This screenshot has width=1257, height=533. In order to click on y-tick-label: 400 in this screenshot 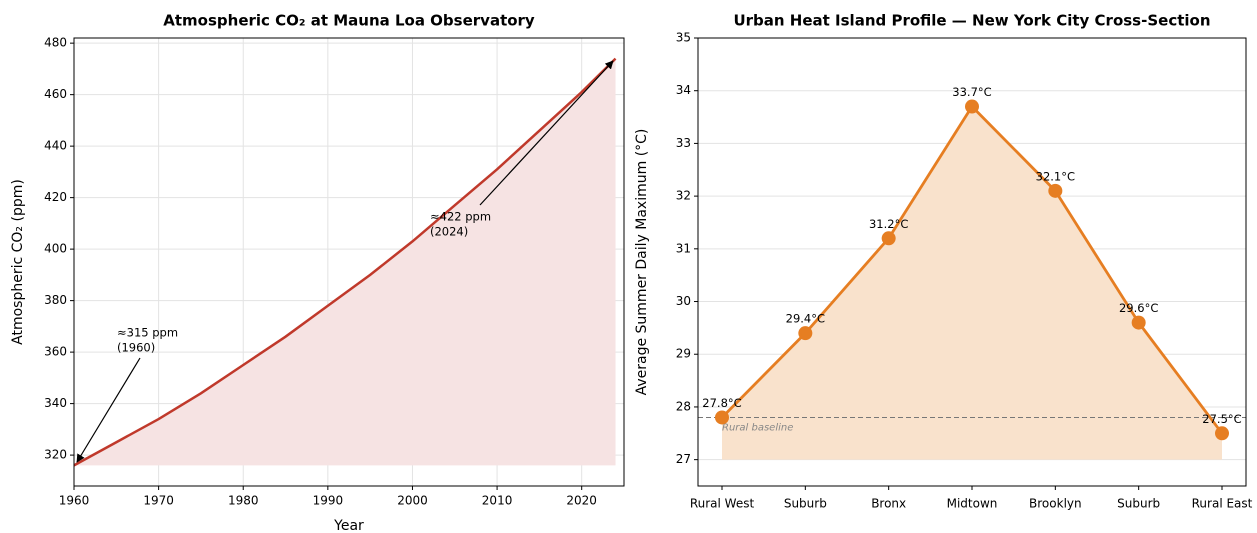, I will do `click(55, 249)`.